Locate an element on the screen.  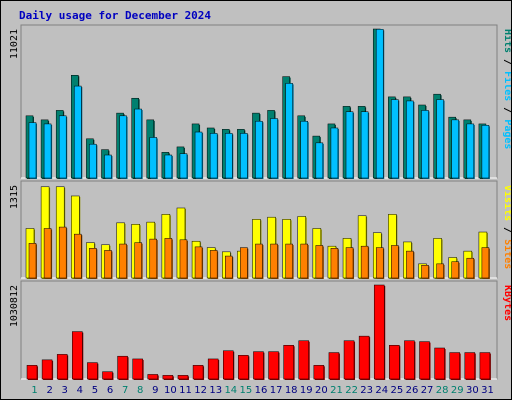
x-tick-day-30: 30 is located at coordinates (472, 390).